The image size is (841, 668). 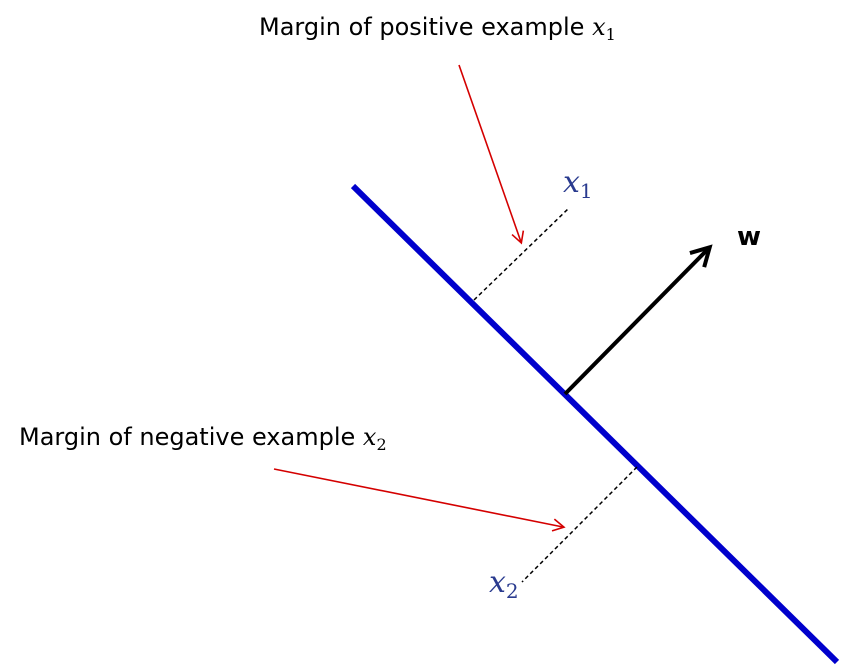 I want to click on positive-margin-dashed-line, so click(x=521, y=254).